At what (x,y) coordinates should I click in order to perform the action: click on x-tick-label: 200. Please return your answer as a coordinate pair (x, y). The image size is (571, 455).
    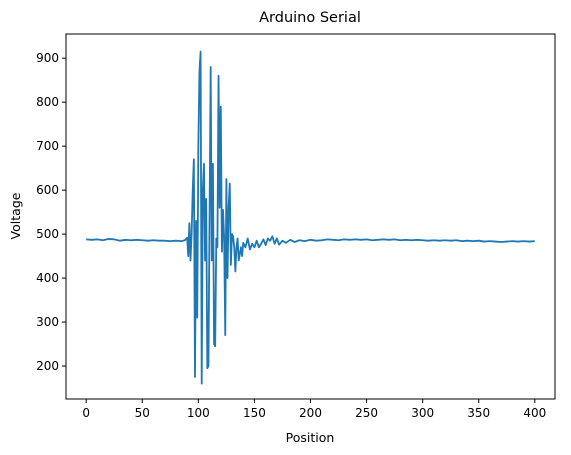
    Looking at the image, I should click on (310, 413).